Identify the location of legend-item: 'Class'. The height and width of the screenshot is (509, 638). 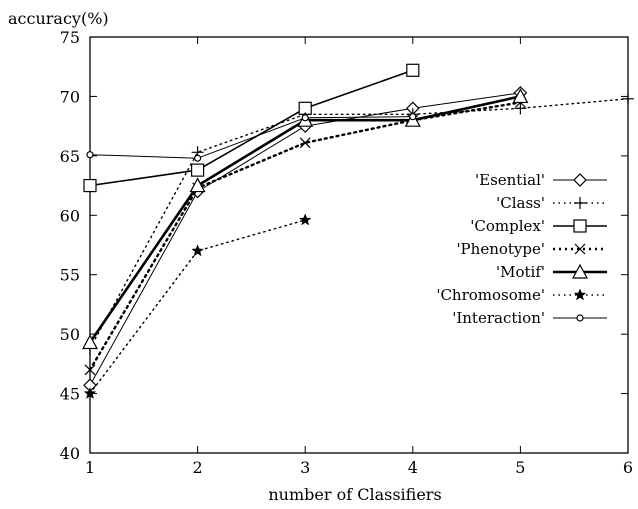
(551, 203).